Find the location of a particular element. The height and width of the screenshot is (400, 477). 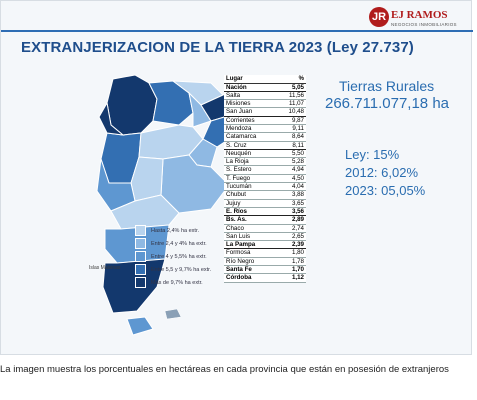

map-santacruz-region is located at coordinates (134, 286).